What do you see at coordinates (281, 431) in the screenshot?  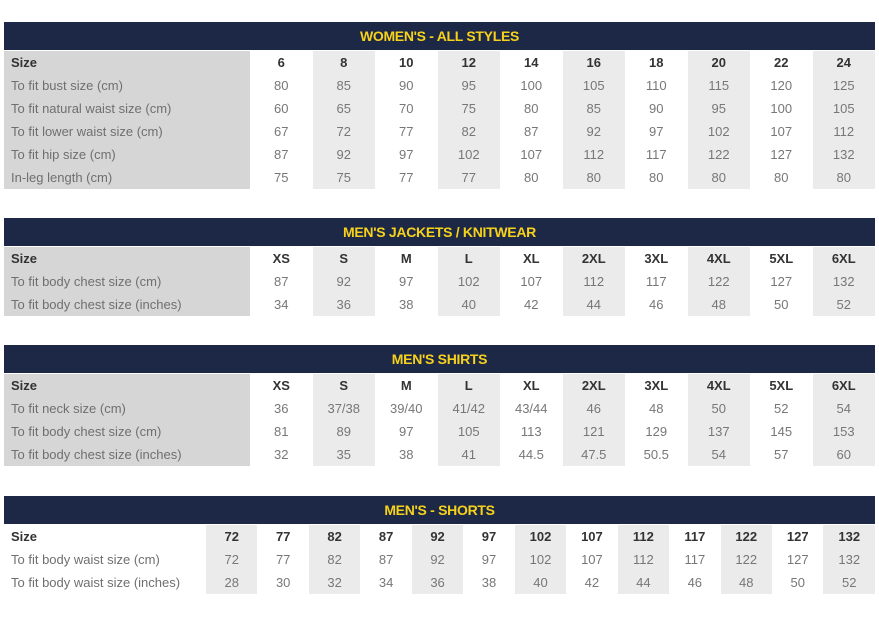 I see `measurement-cell: 81` at bounding box center [281, 431].